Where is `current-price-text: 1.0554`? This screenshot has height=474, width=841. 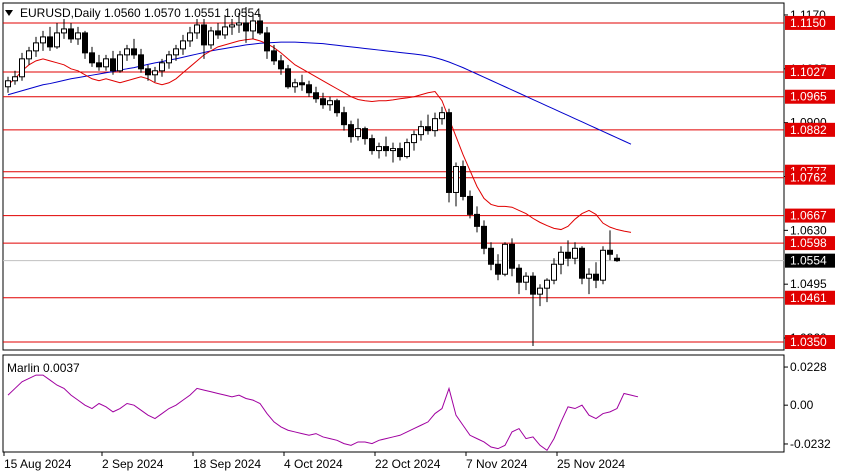 current-price-text: 1.0554 is located at coordinates (808, 261).